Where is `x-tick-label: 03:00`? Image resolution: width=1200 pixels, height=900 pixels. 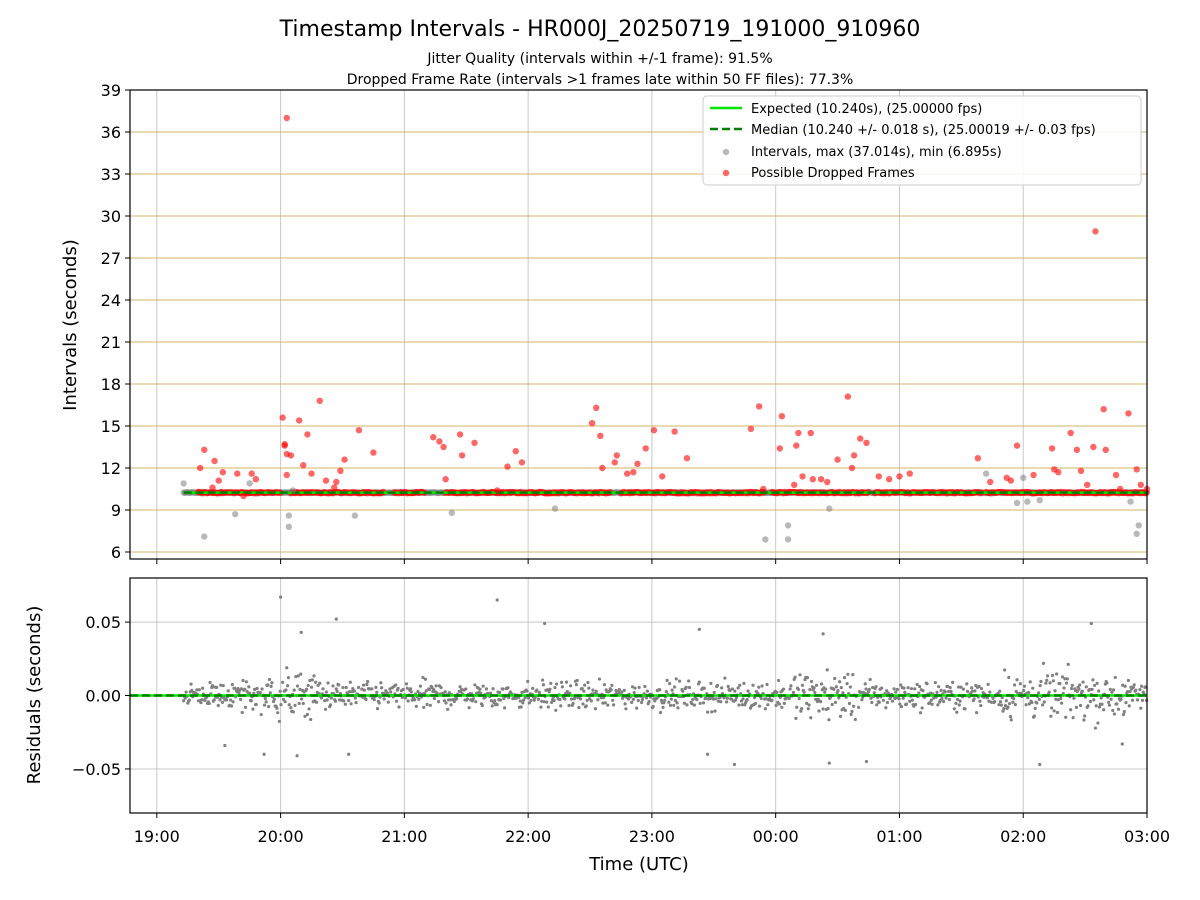
x-tick-label: 03:00 is located at coordinates (1147, 836).